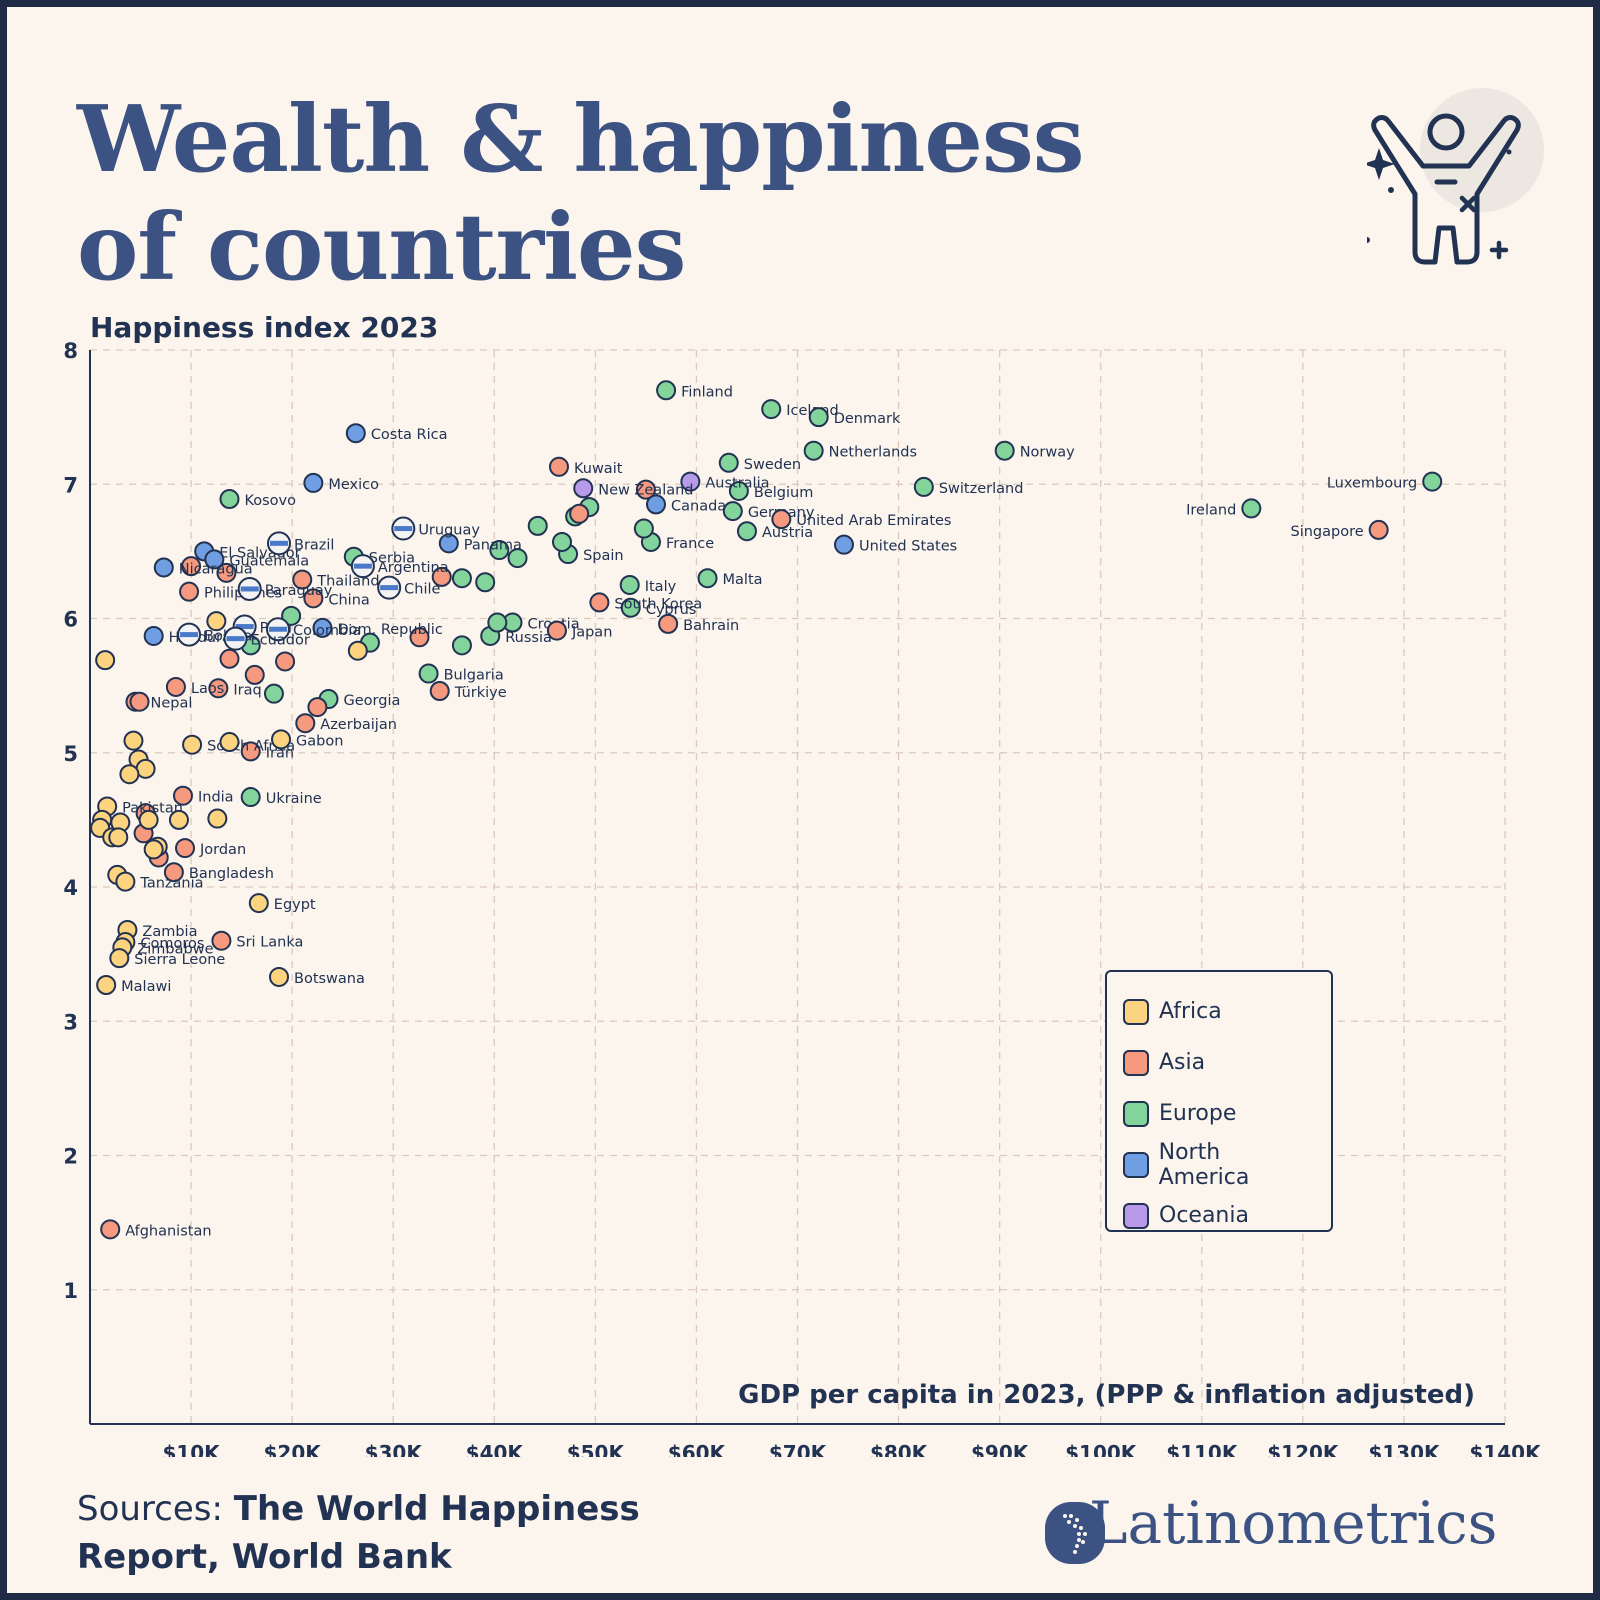 This screenshot has width=1600, height=1600. What do you see at coordinates (439, 690) in the screenshot?
I see `point-t-rkiye` at bounding box center [439, 690].